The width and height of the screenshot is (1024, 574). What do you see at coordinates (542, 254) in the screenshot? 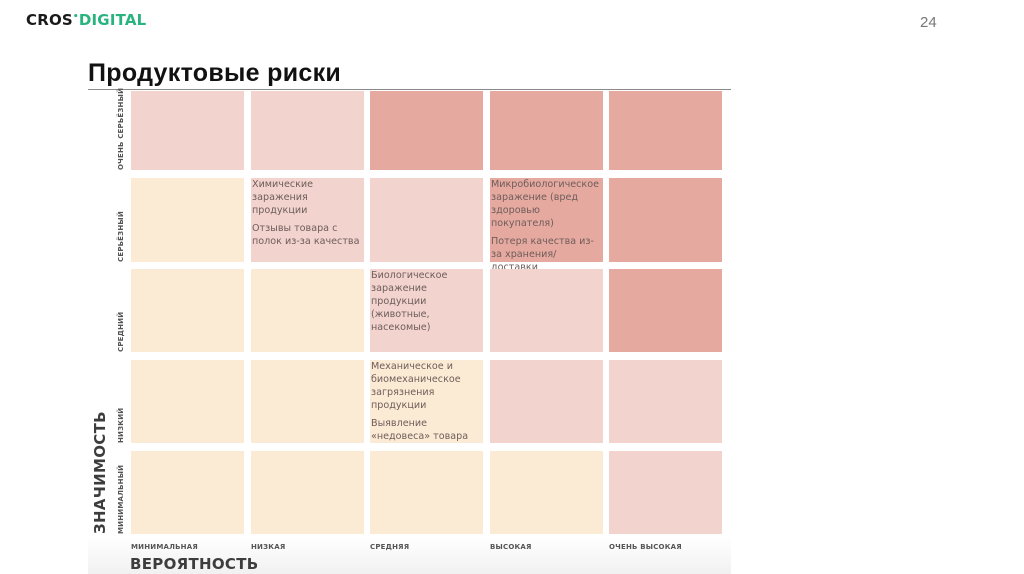
I see `risk-item: Потеря качества из-за хранения/доставки` at bounding box center [542, 254].